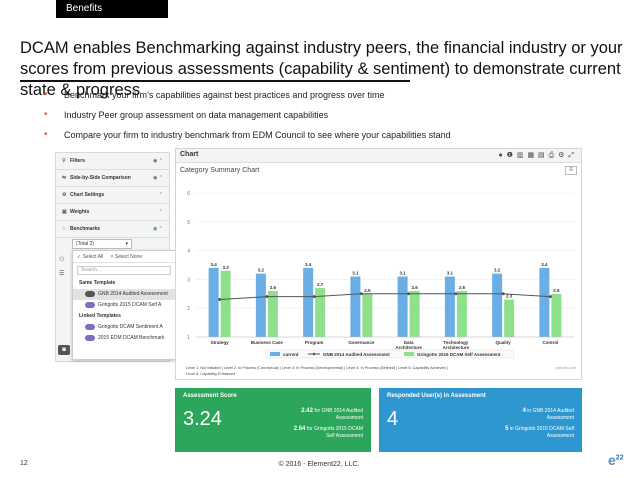 This screenshot has width=638, height=478. Describe the element at coordinates (188, 280) in the screenshot. I see `y-tick-label: 3` at that location.